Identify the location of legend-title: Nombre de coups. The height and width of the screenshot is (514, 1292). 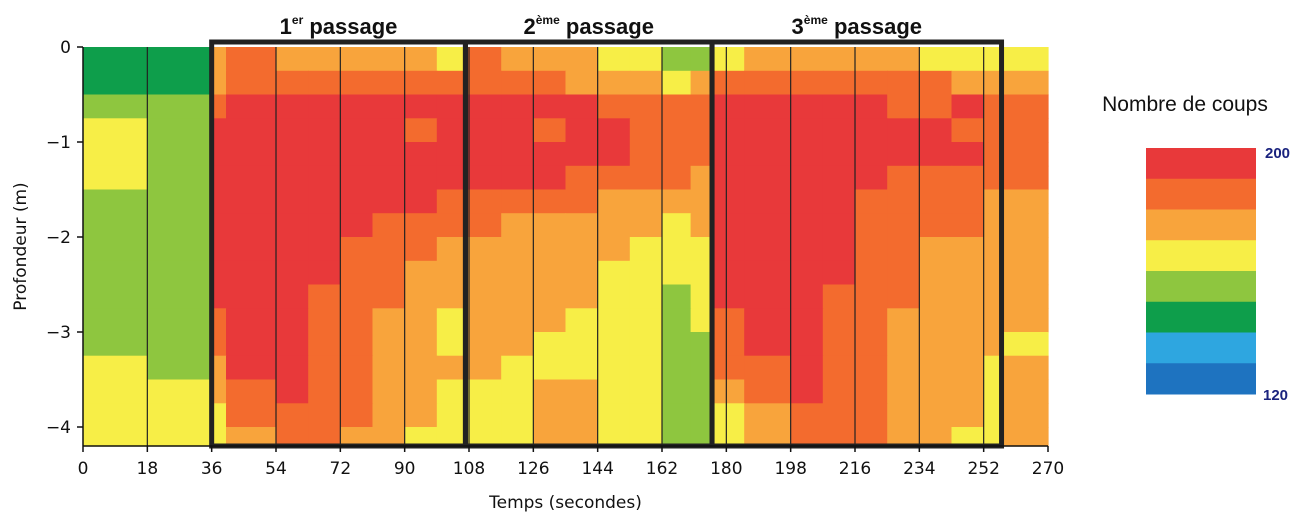
(1185, 104).